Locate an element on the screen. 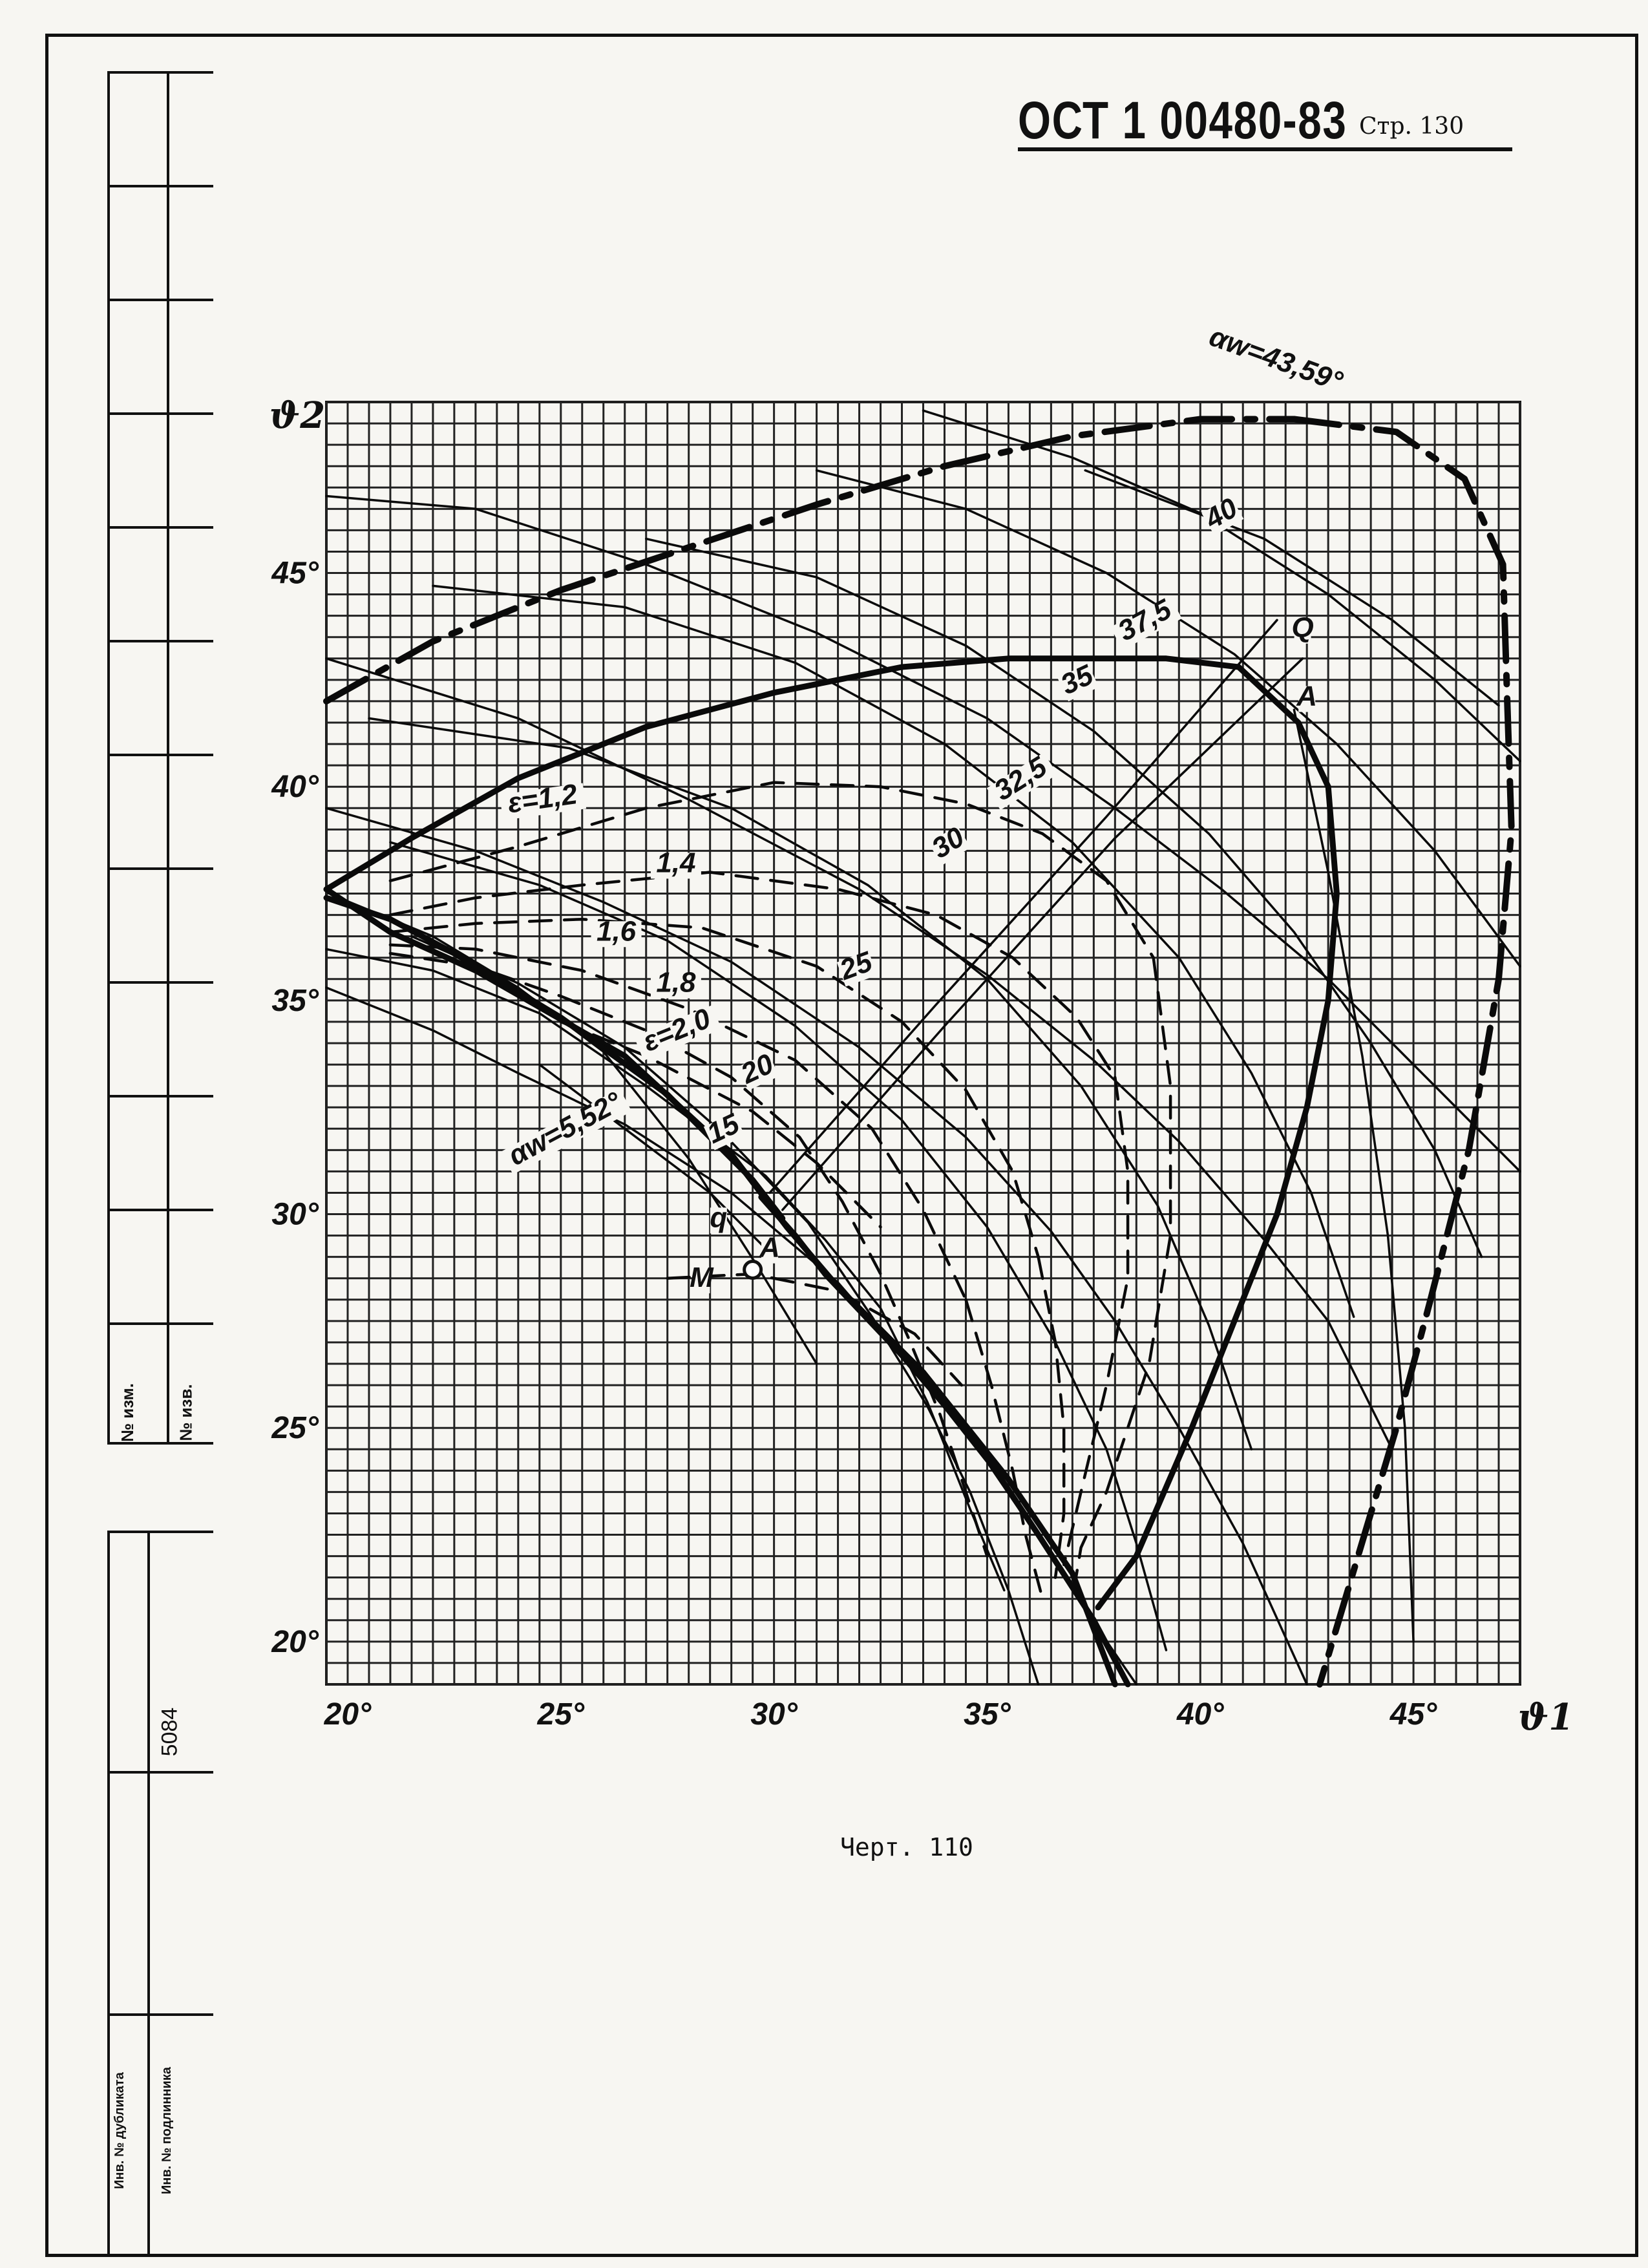 This screenshot has height=2268, width=1648. curve-label: αw=43,59° is located at coordinates (1276, 359).